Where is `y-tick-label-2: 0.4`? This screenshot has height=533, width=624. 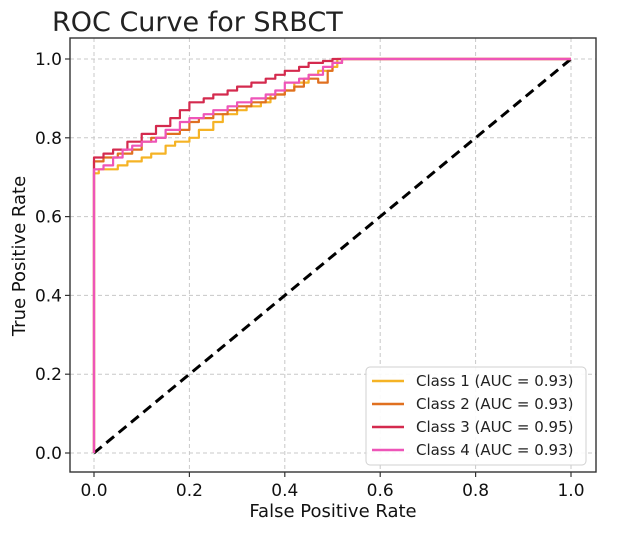
y-tick-label-2: 0.4 is located at coordinates (48, 296).